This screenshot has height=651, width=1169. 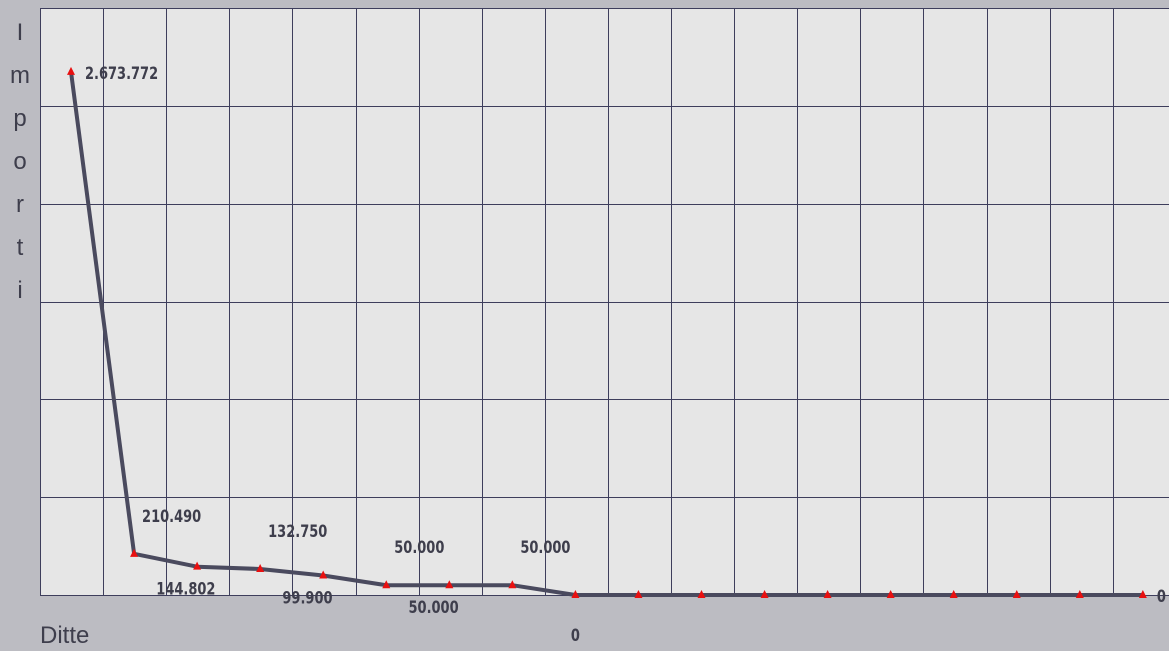 What do you see at coordinates (19, 161) in the screenshot?
I see `y-axis-label-letter: o` at bounding box center [19, 161].